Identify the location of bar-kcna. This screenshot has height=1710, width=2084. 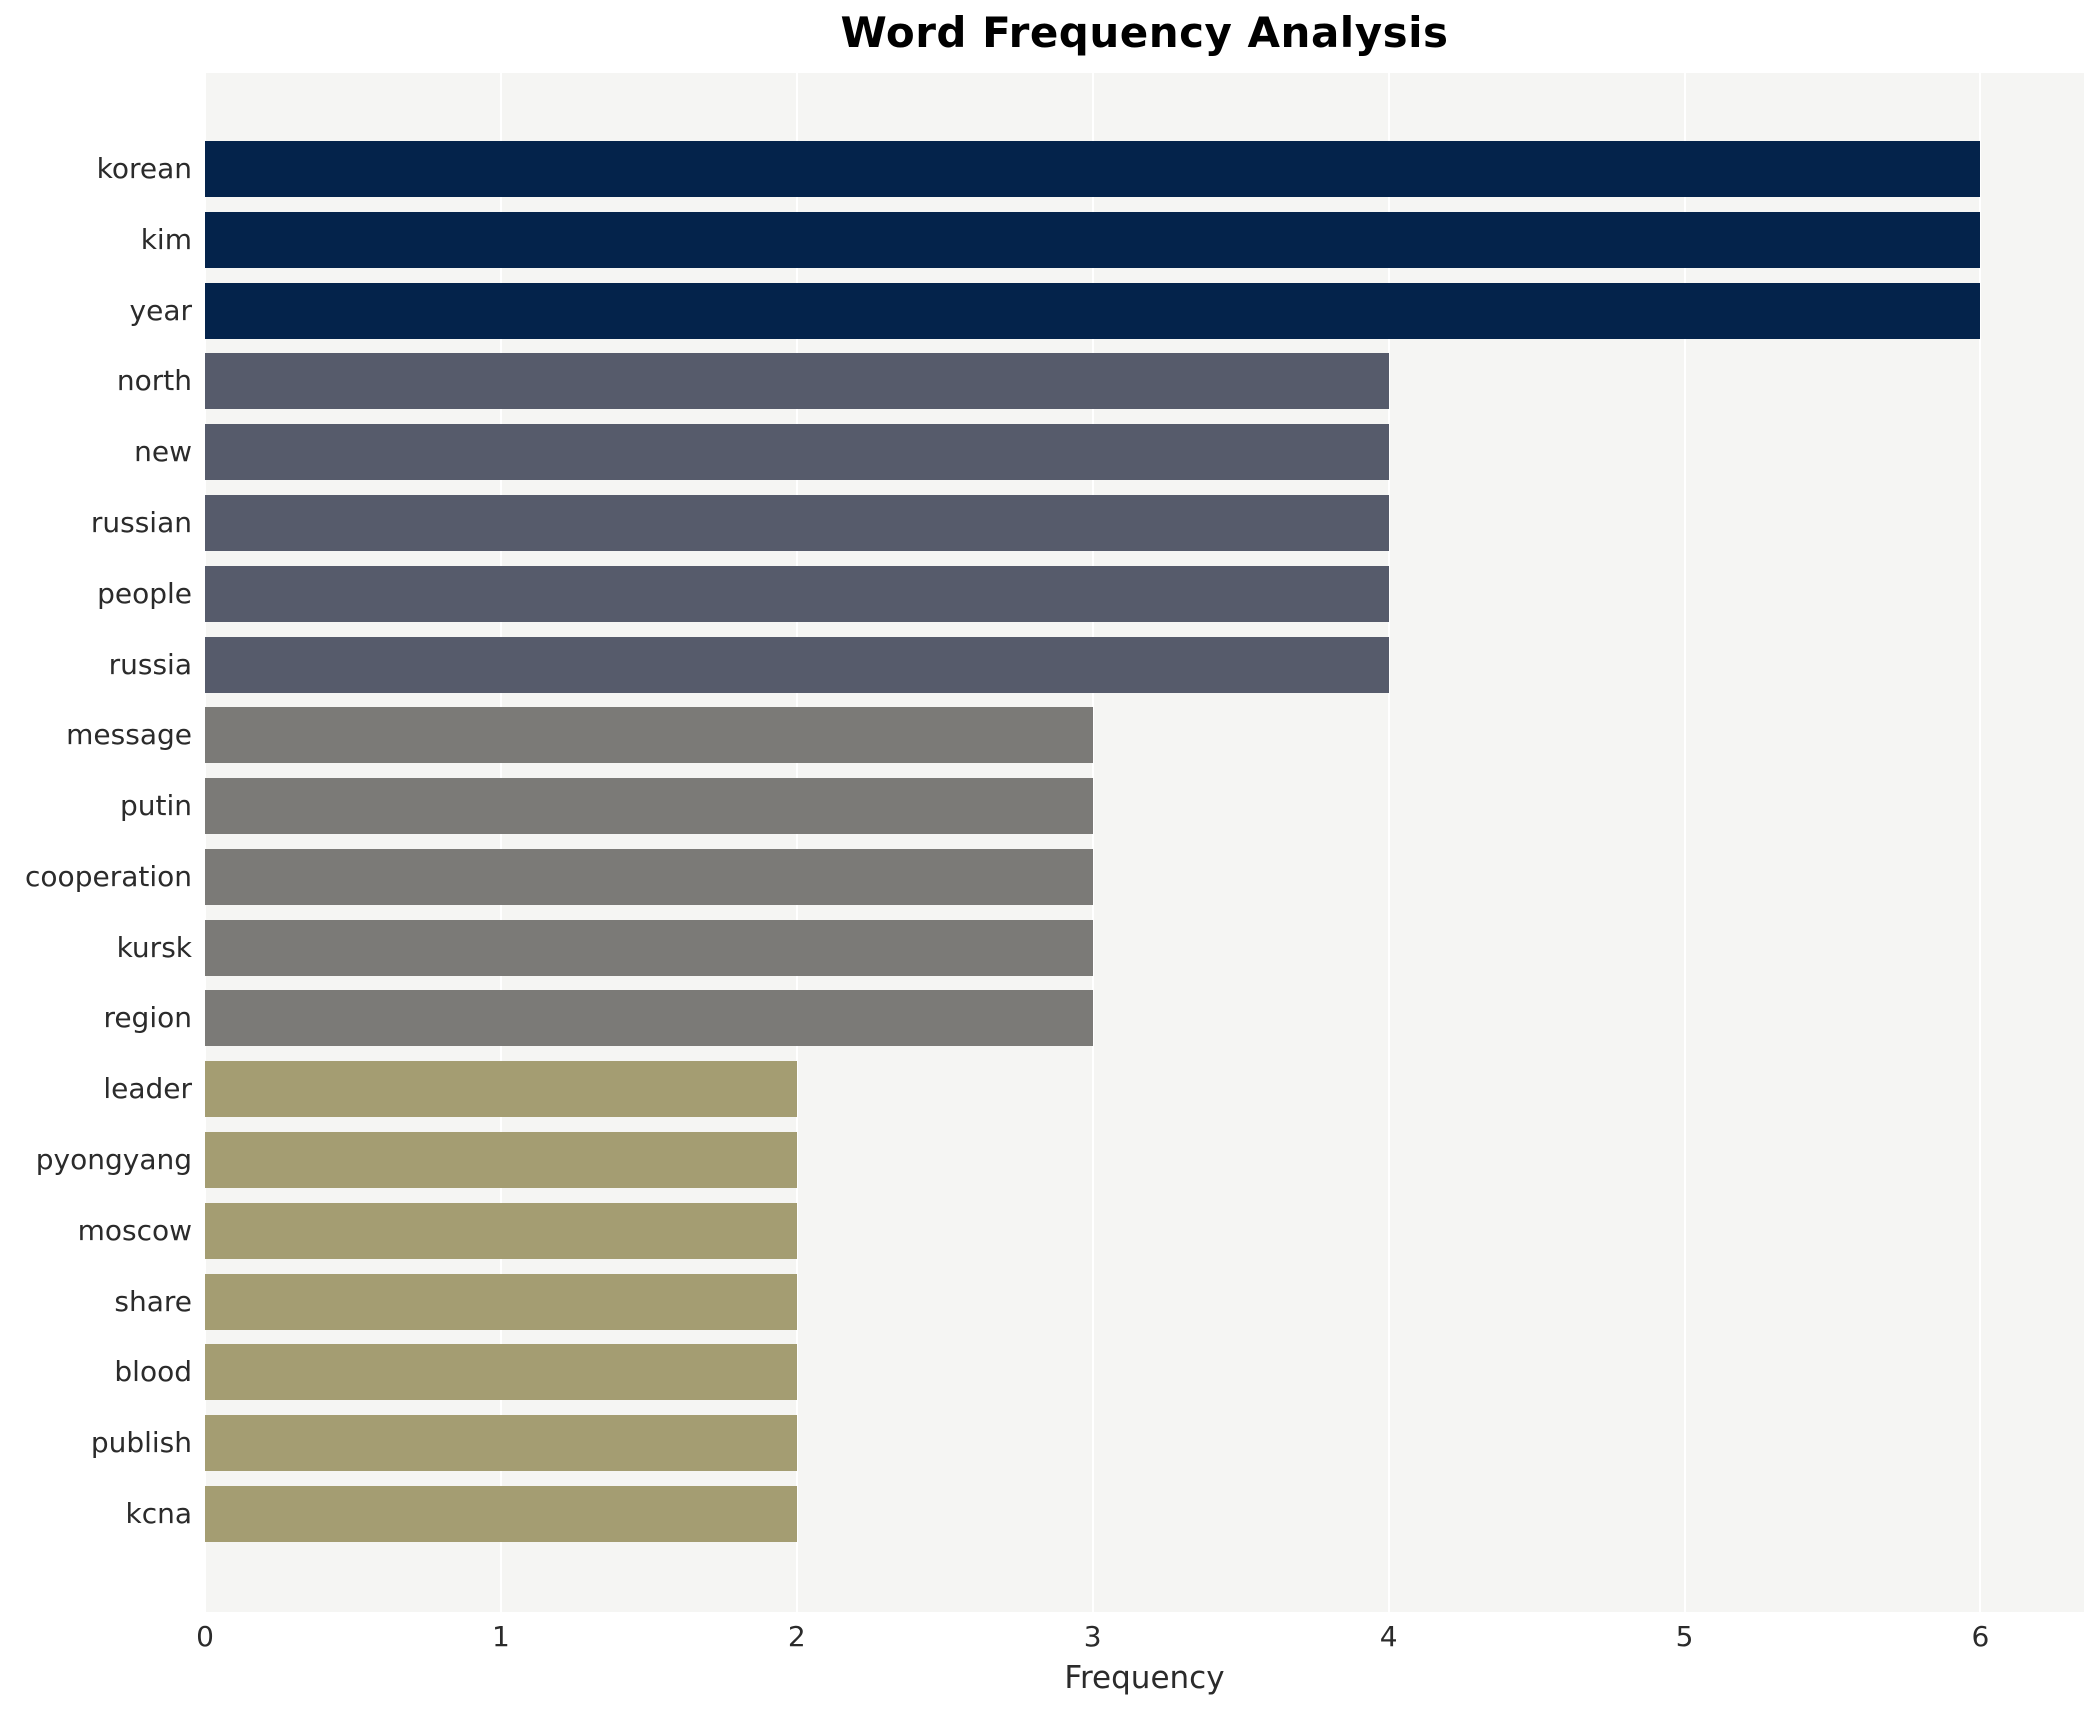
(501, 1514).